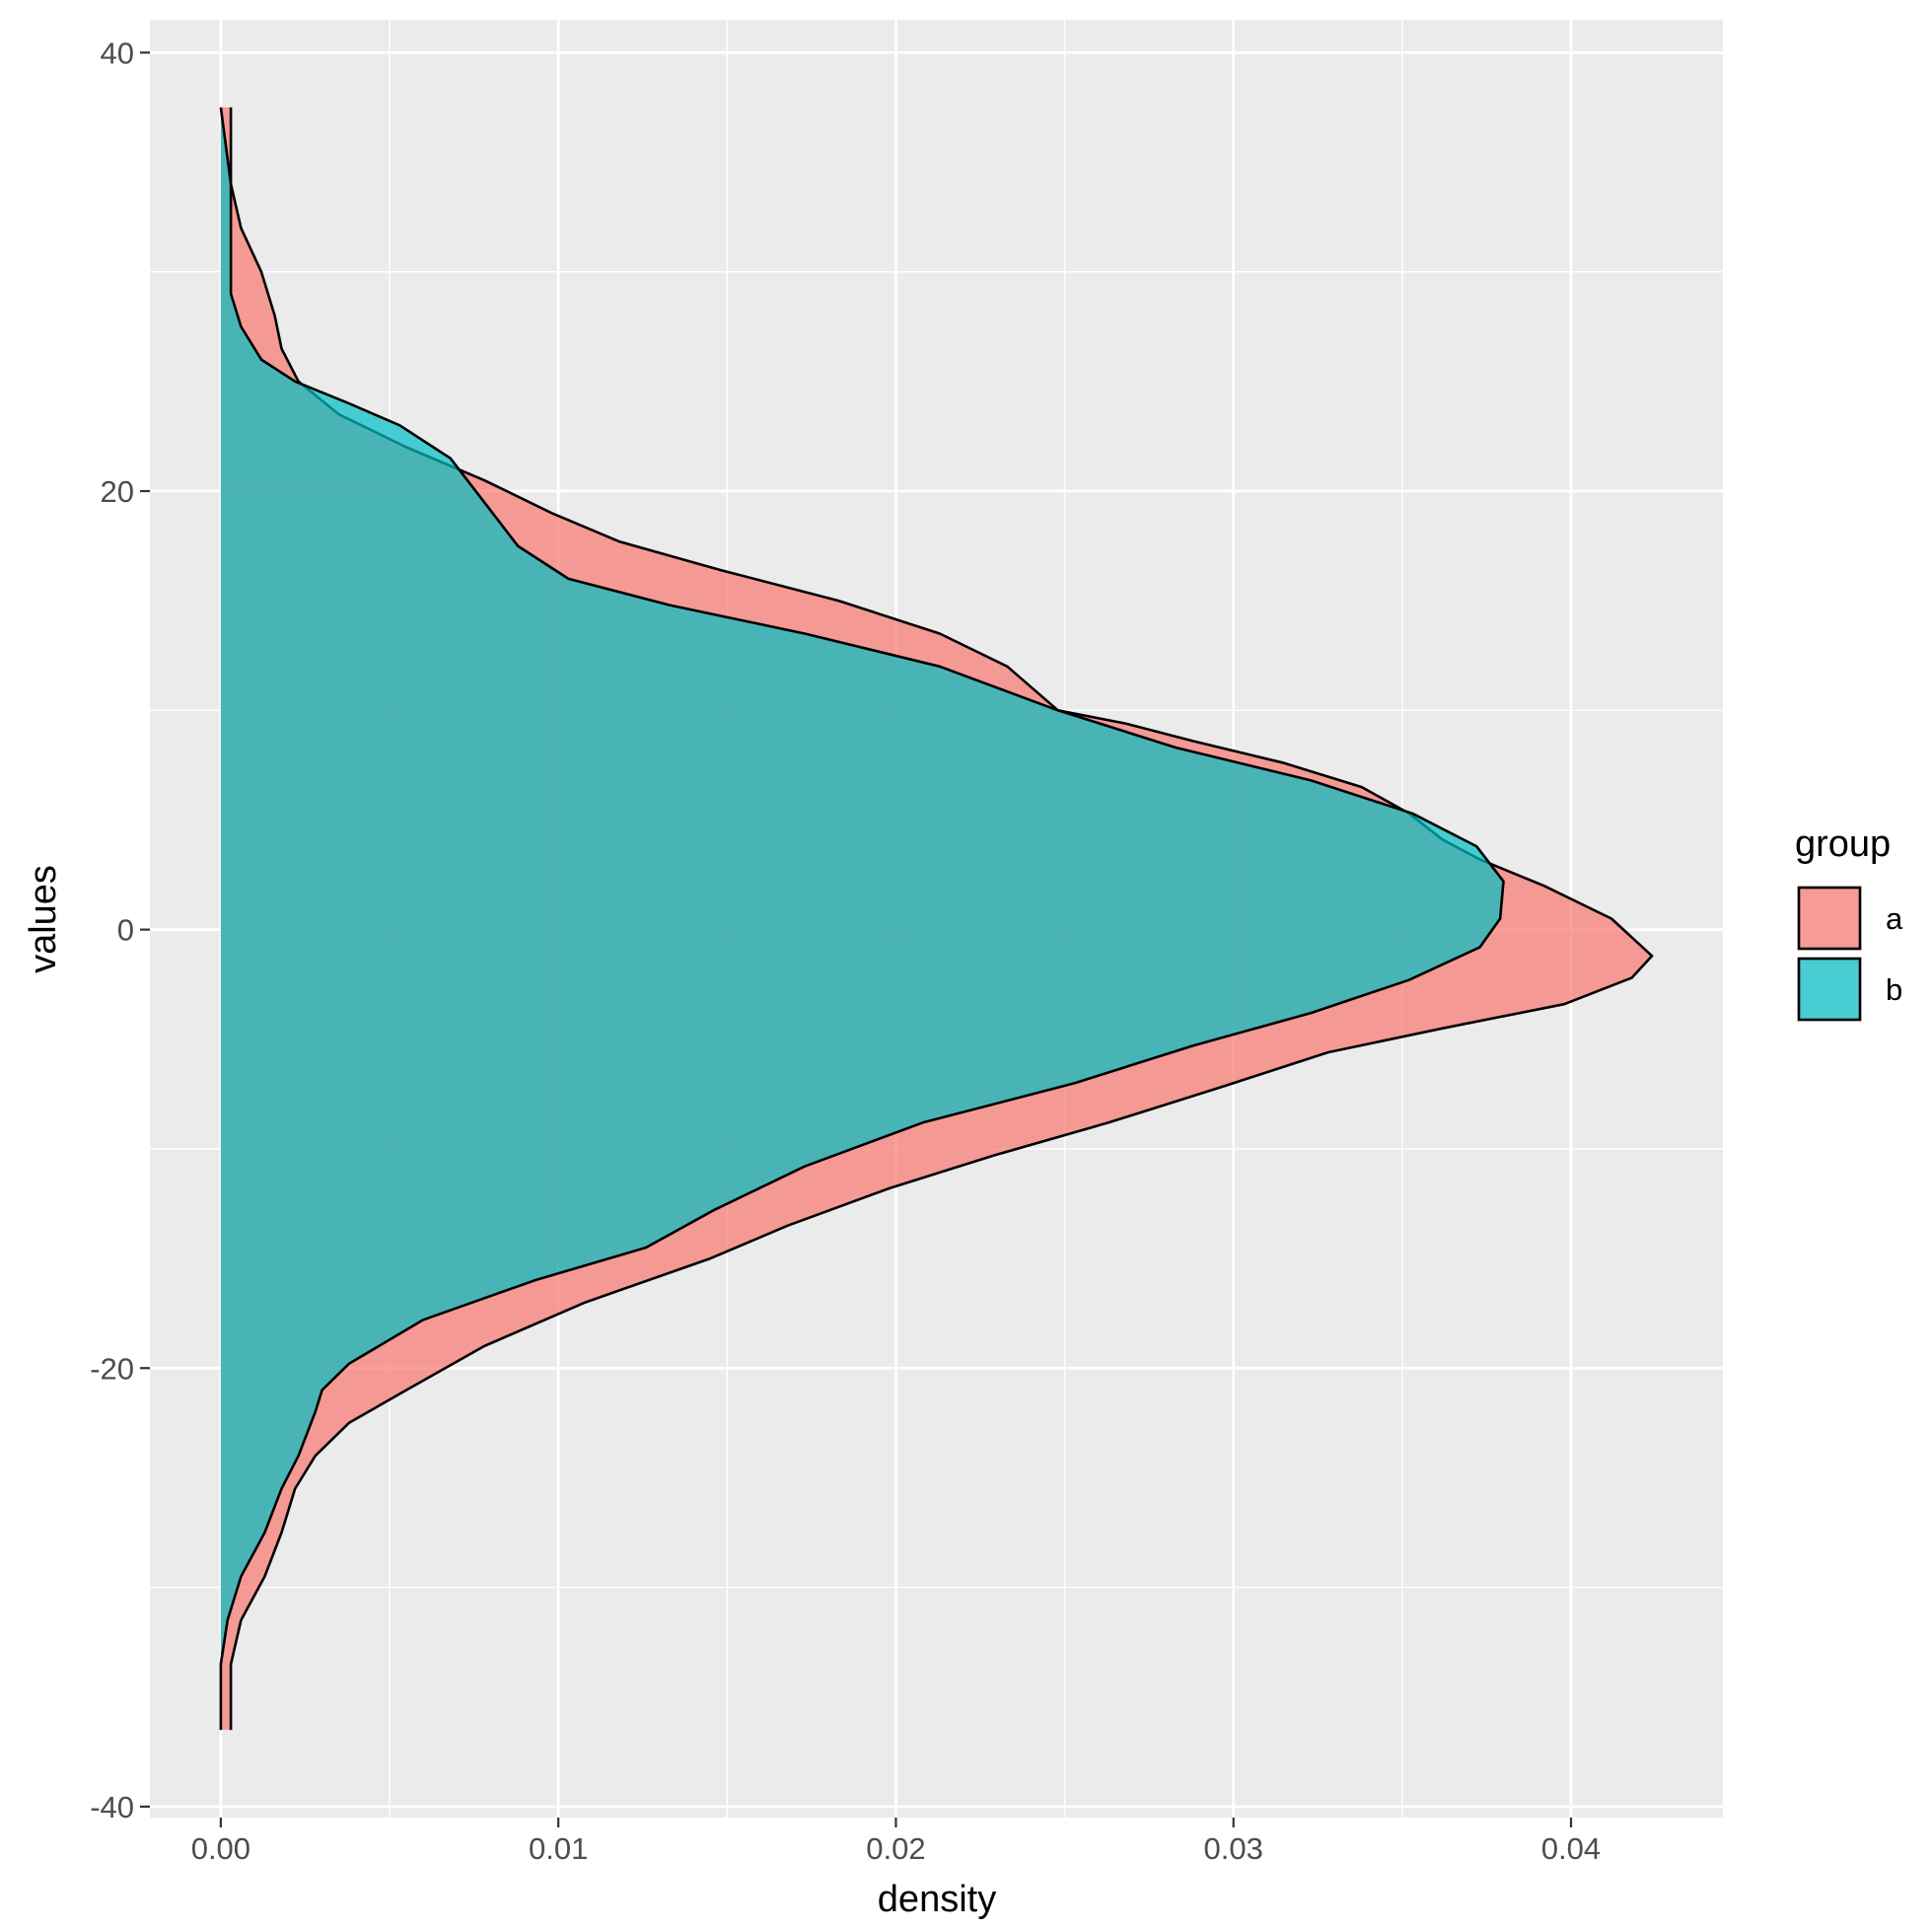  Describe the element at coordinates (112, 1368) in the screenshot. I see `y-tick-label: -20` at that location.